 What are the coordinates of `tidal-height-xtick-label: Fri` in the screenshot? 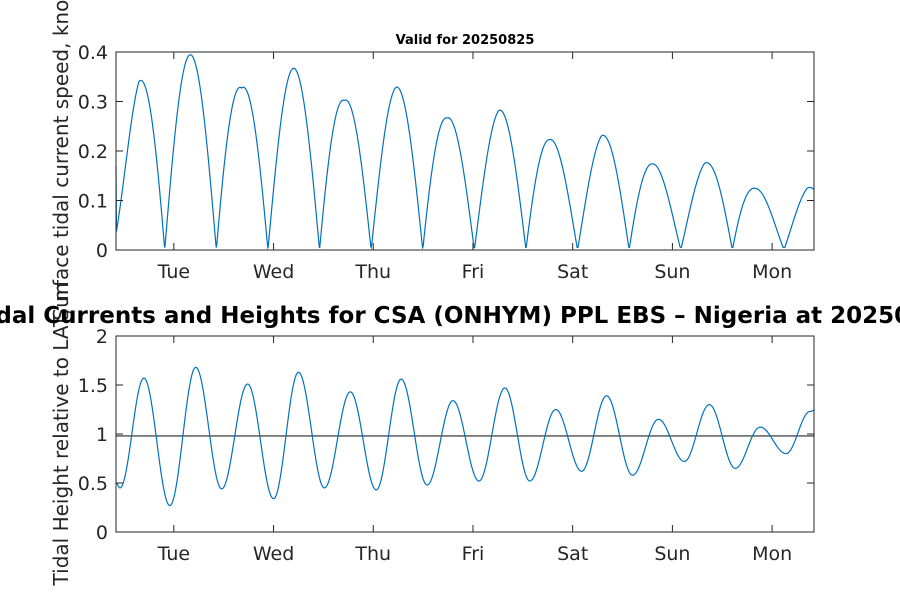 It's located at (473, 554).